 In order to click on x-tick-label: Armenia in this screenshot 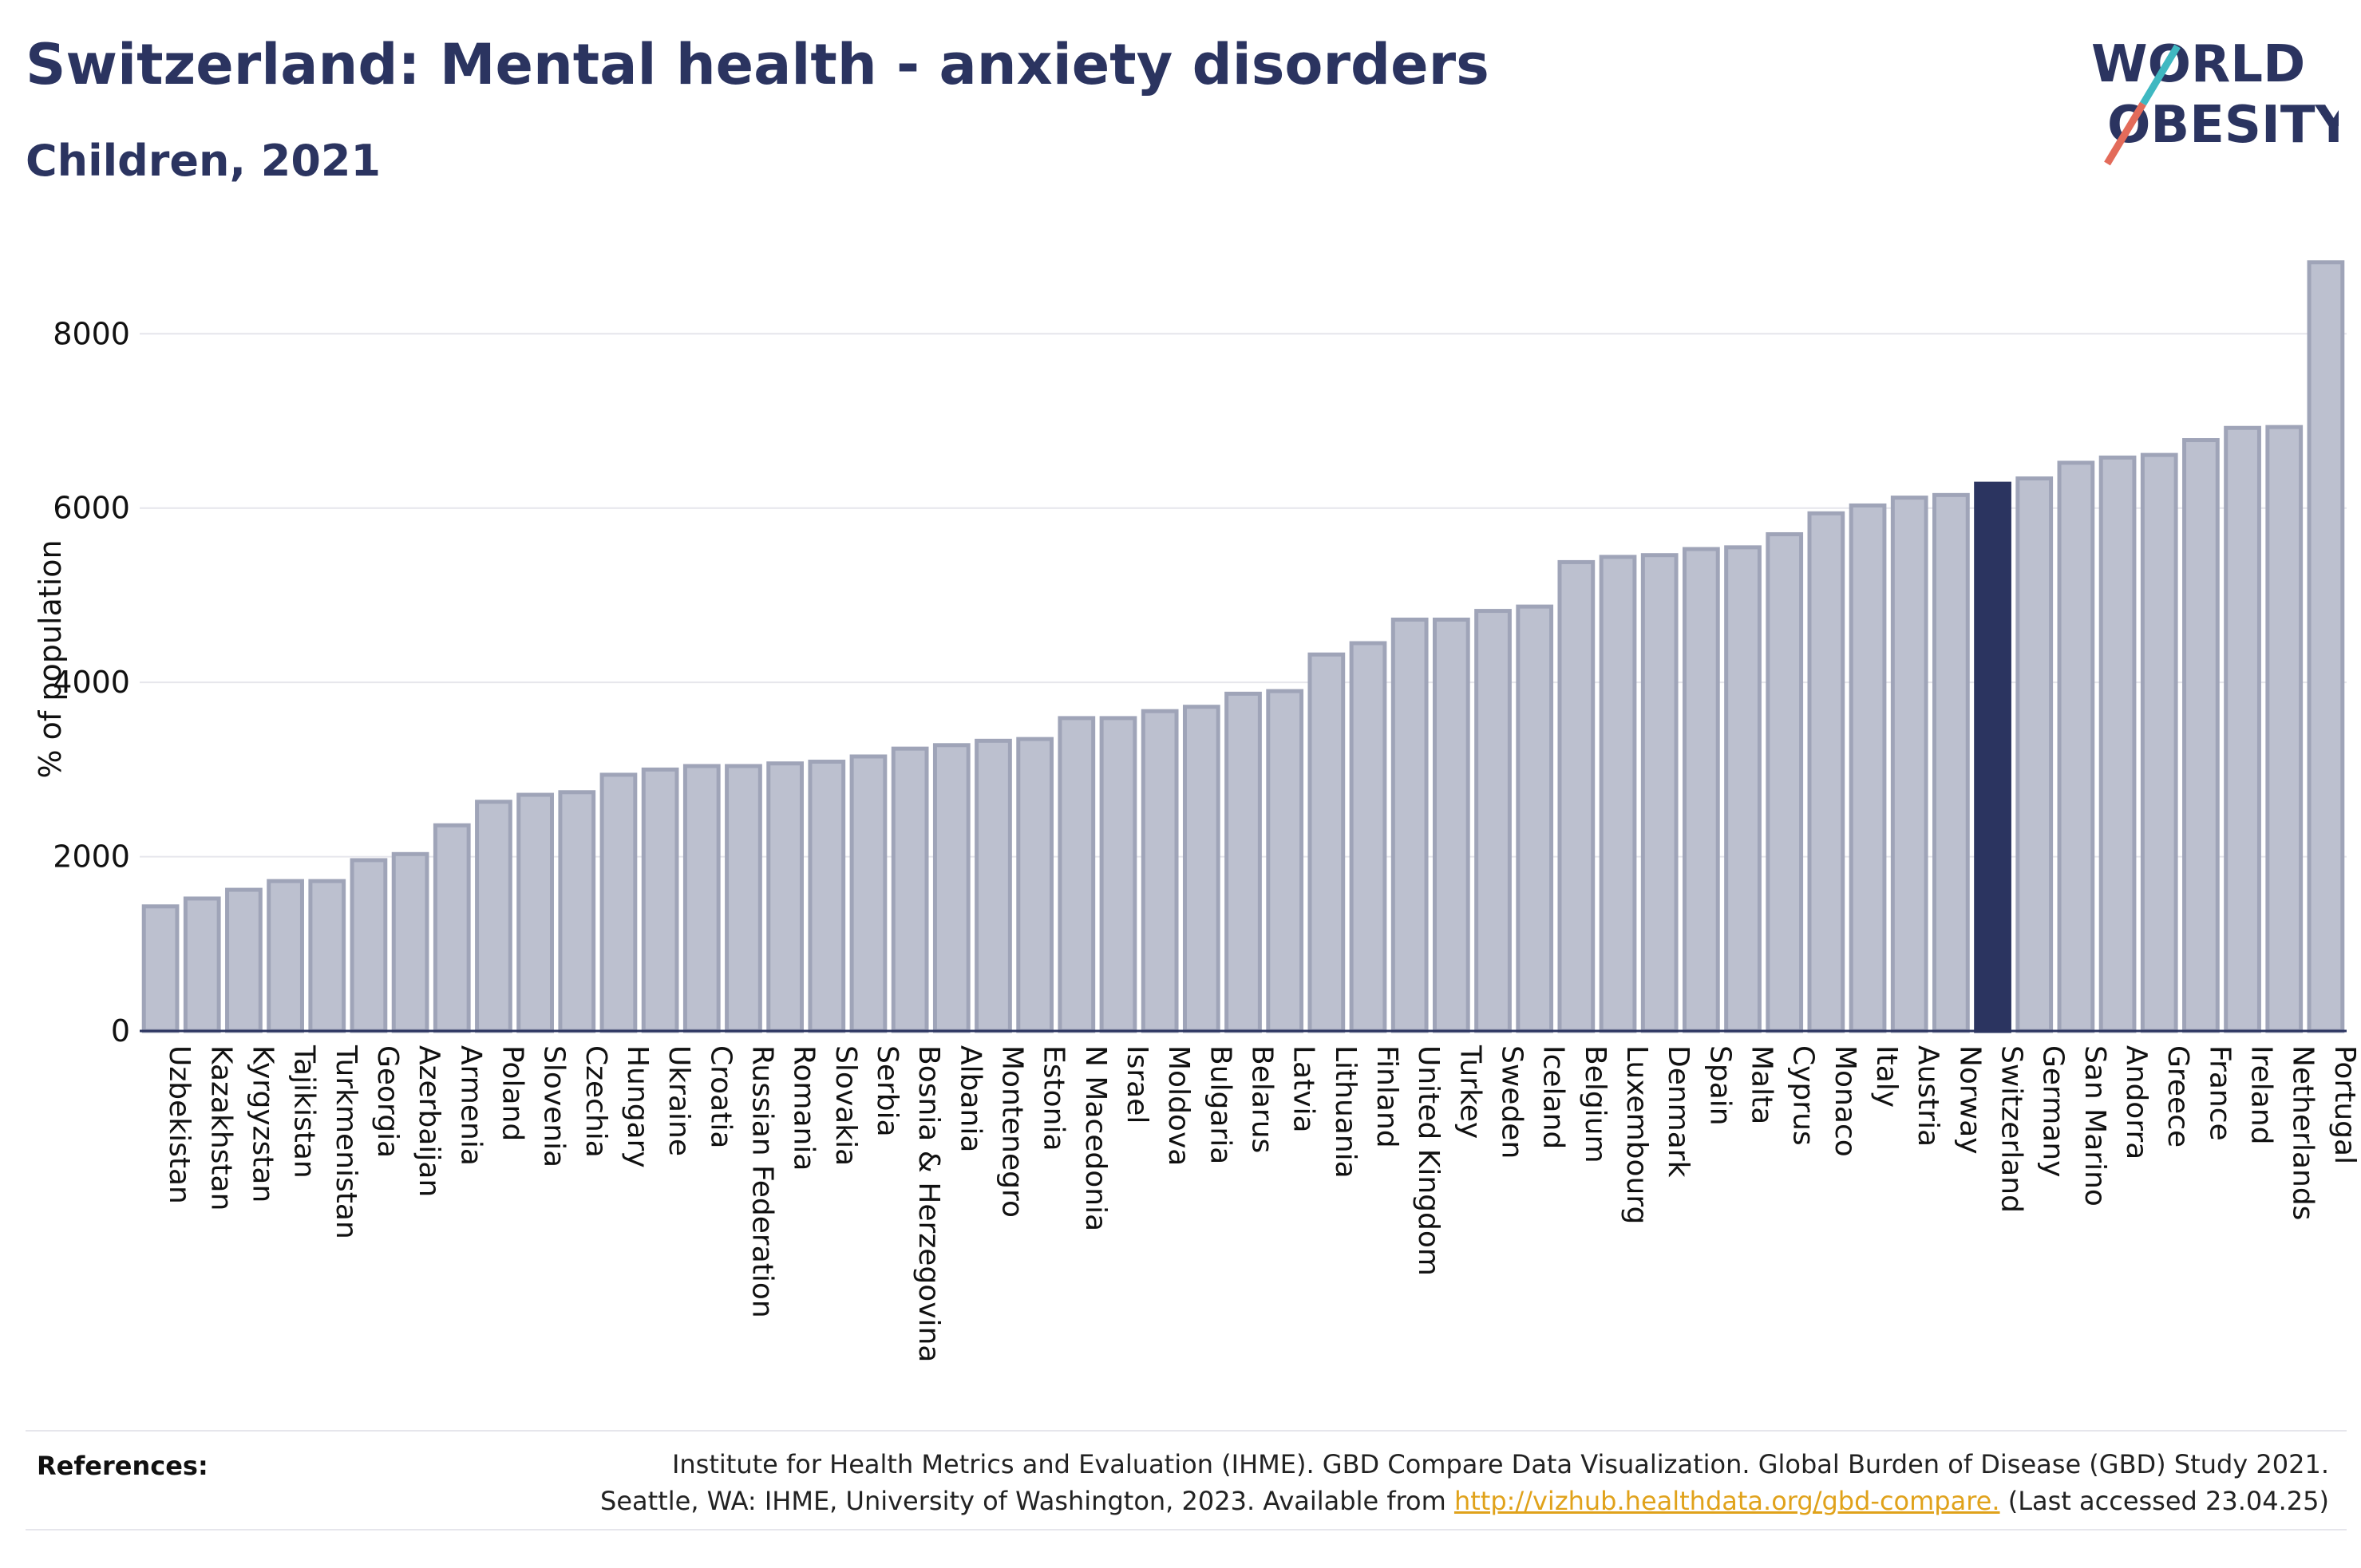, I will do `click(470, 1105)`.